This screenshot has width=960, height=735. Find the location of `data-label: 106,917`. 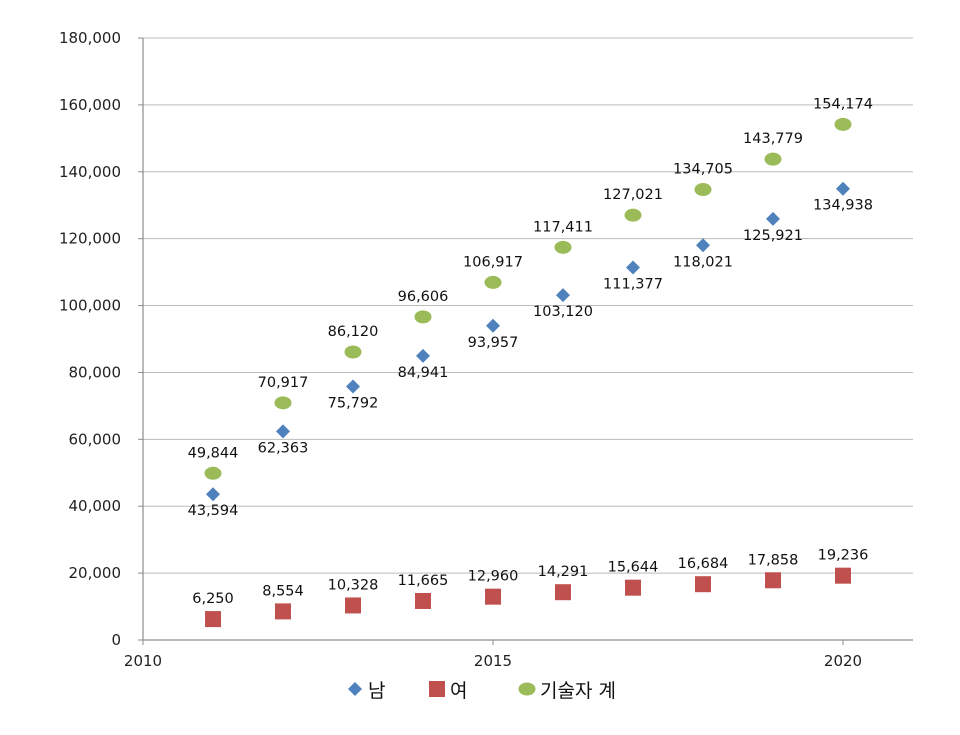

data-label: 106,917 is located at coordinates (493, 262).